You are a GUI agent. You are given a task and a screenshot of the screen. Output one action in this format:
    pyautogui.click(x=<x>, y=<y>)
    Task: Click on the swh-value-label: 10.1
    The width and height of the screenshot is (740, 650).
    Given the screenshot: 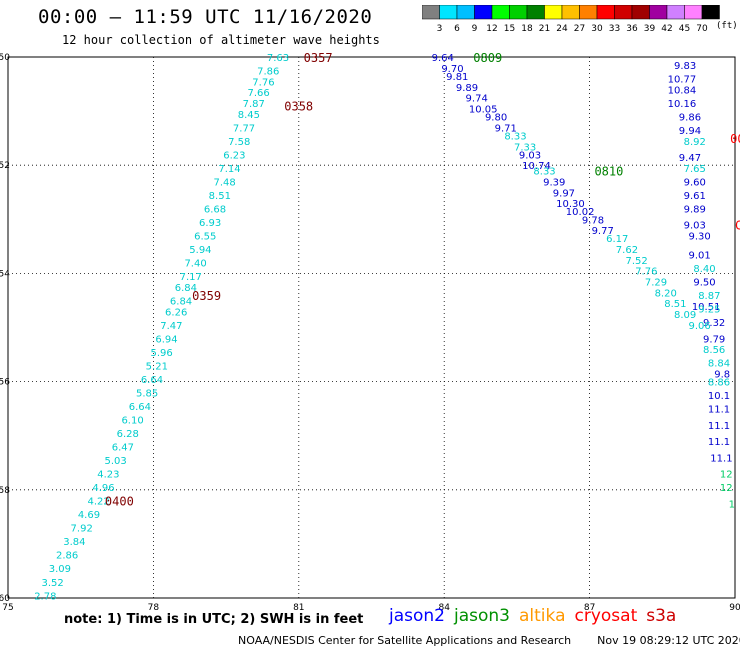 What is the action you would take?
    pyautogui.click(x=719, y=396)
    